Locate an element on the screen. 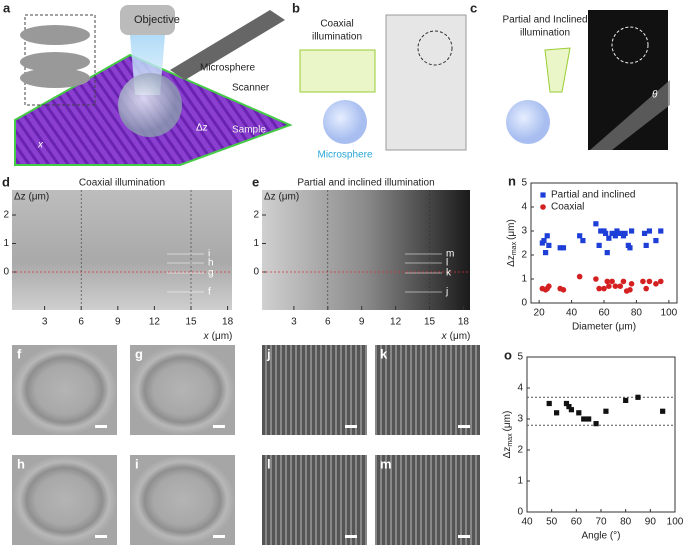  label: Objective is located at coordinates (157, 20).